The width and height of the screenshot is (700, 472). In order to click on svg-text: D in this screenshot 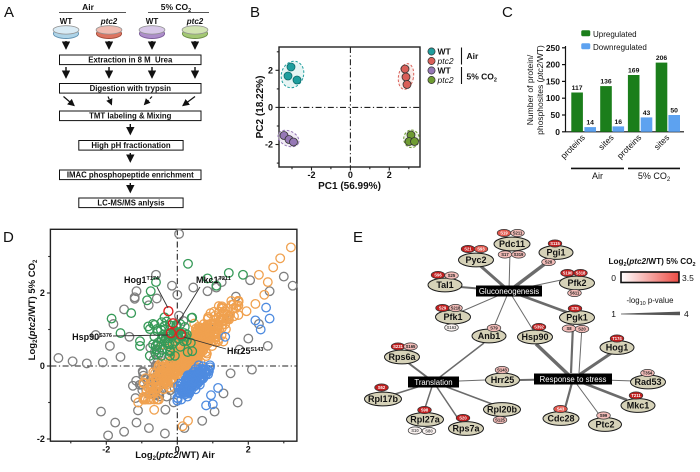, I will do `click(8, 237)`.